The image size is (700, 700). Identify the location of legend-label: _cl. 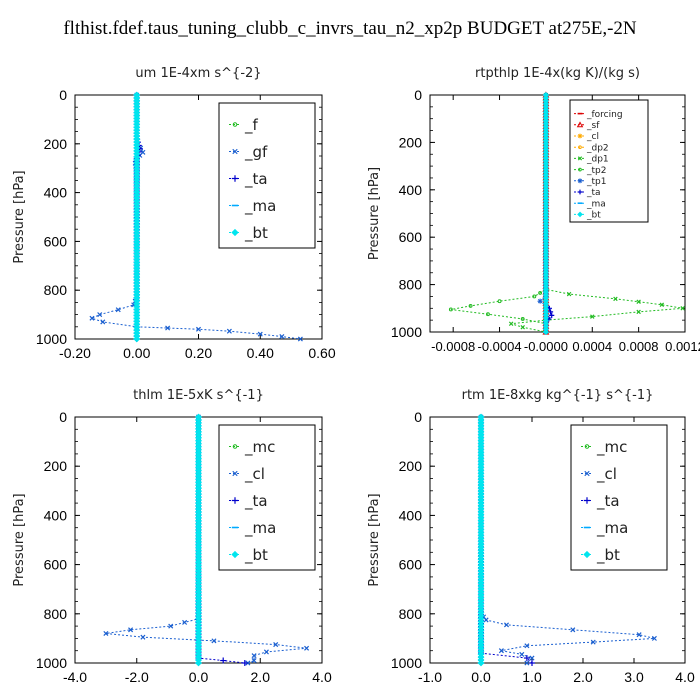
(254, 474).